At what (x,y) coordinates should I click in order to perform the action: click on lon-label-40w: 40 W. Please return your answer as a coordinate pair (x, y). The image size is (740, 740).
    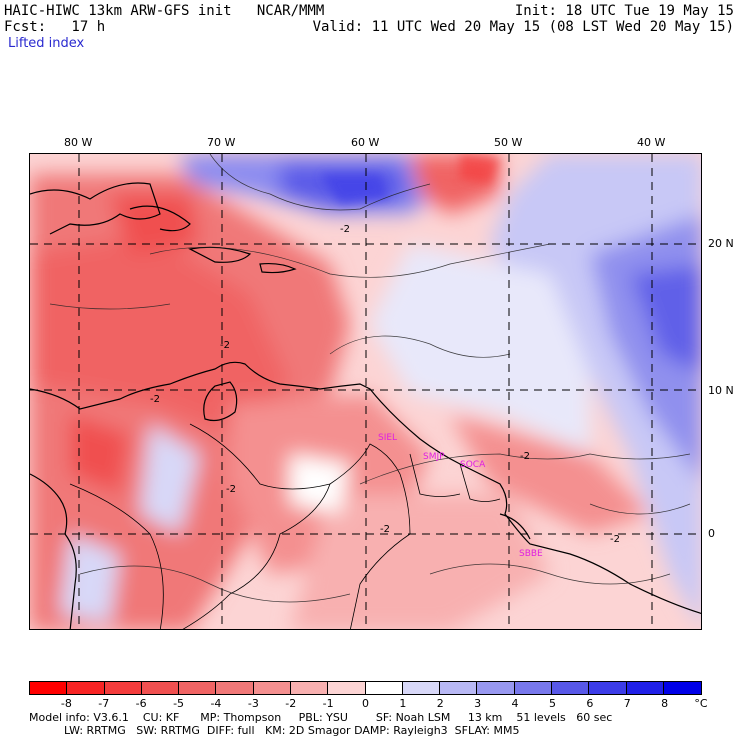
    Looking at the image, I should click on (651, 142).